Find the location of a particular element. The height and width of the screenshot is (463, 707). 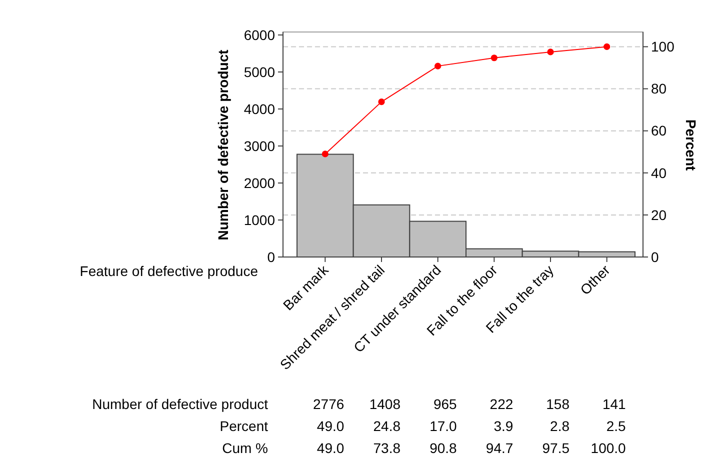

data-label: 49.0 is located at coordinates (330, 448).